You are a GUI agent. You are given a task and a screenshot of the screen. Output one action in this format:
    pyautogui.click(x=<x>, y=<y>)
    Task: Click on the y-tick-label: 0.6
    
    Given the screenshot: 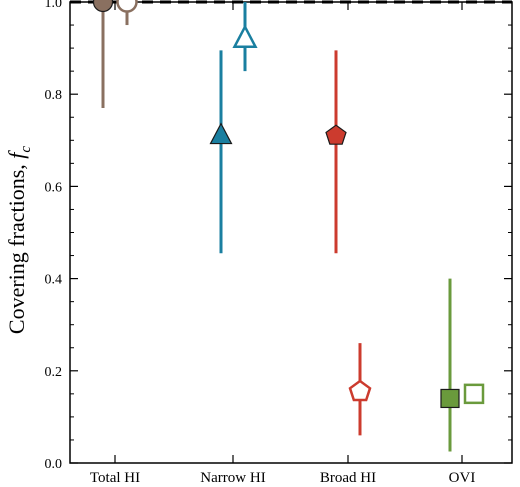 What is the action you would take?
    pyautogui.click(x=54, y=187)
    